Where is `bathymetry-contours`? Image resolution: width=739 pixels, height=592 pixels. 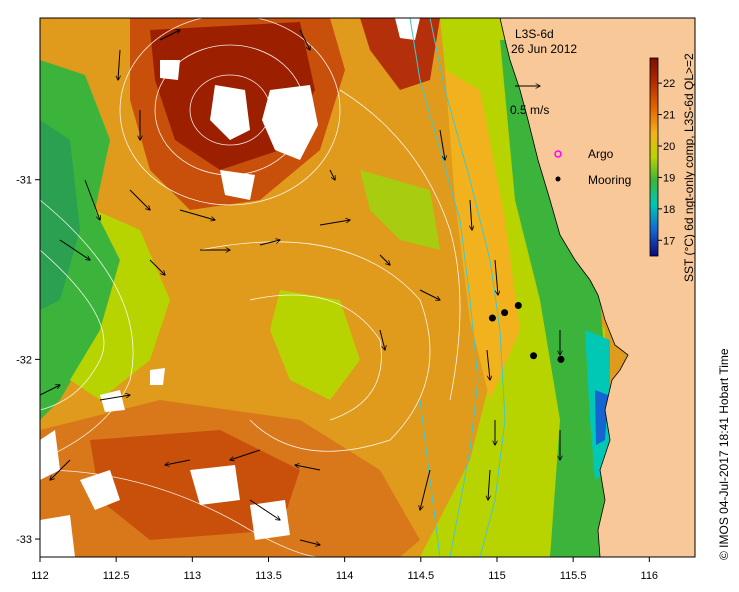
bathymetry-contours is located at coordinates (457, 287).